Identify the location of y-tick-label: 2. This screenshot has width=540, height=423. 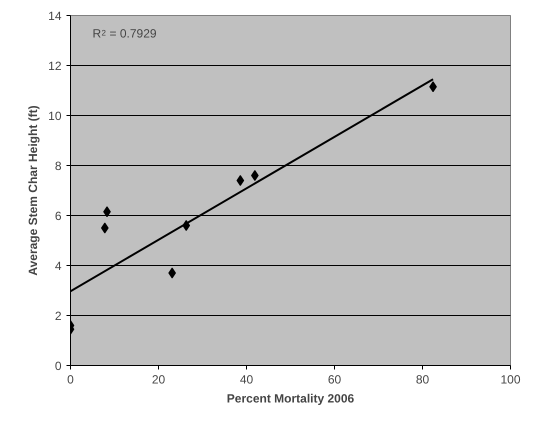
(58, 316).